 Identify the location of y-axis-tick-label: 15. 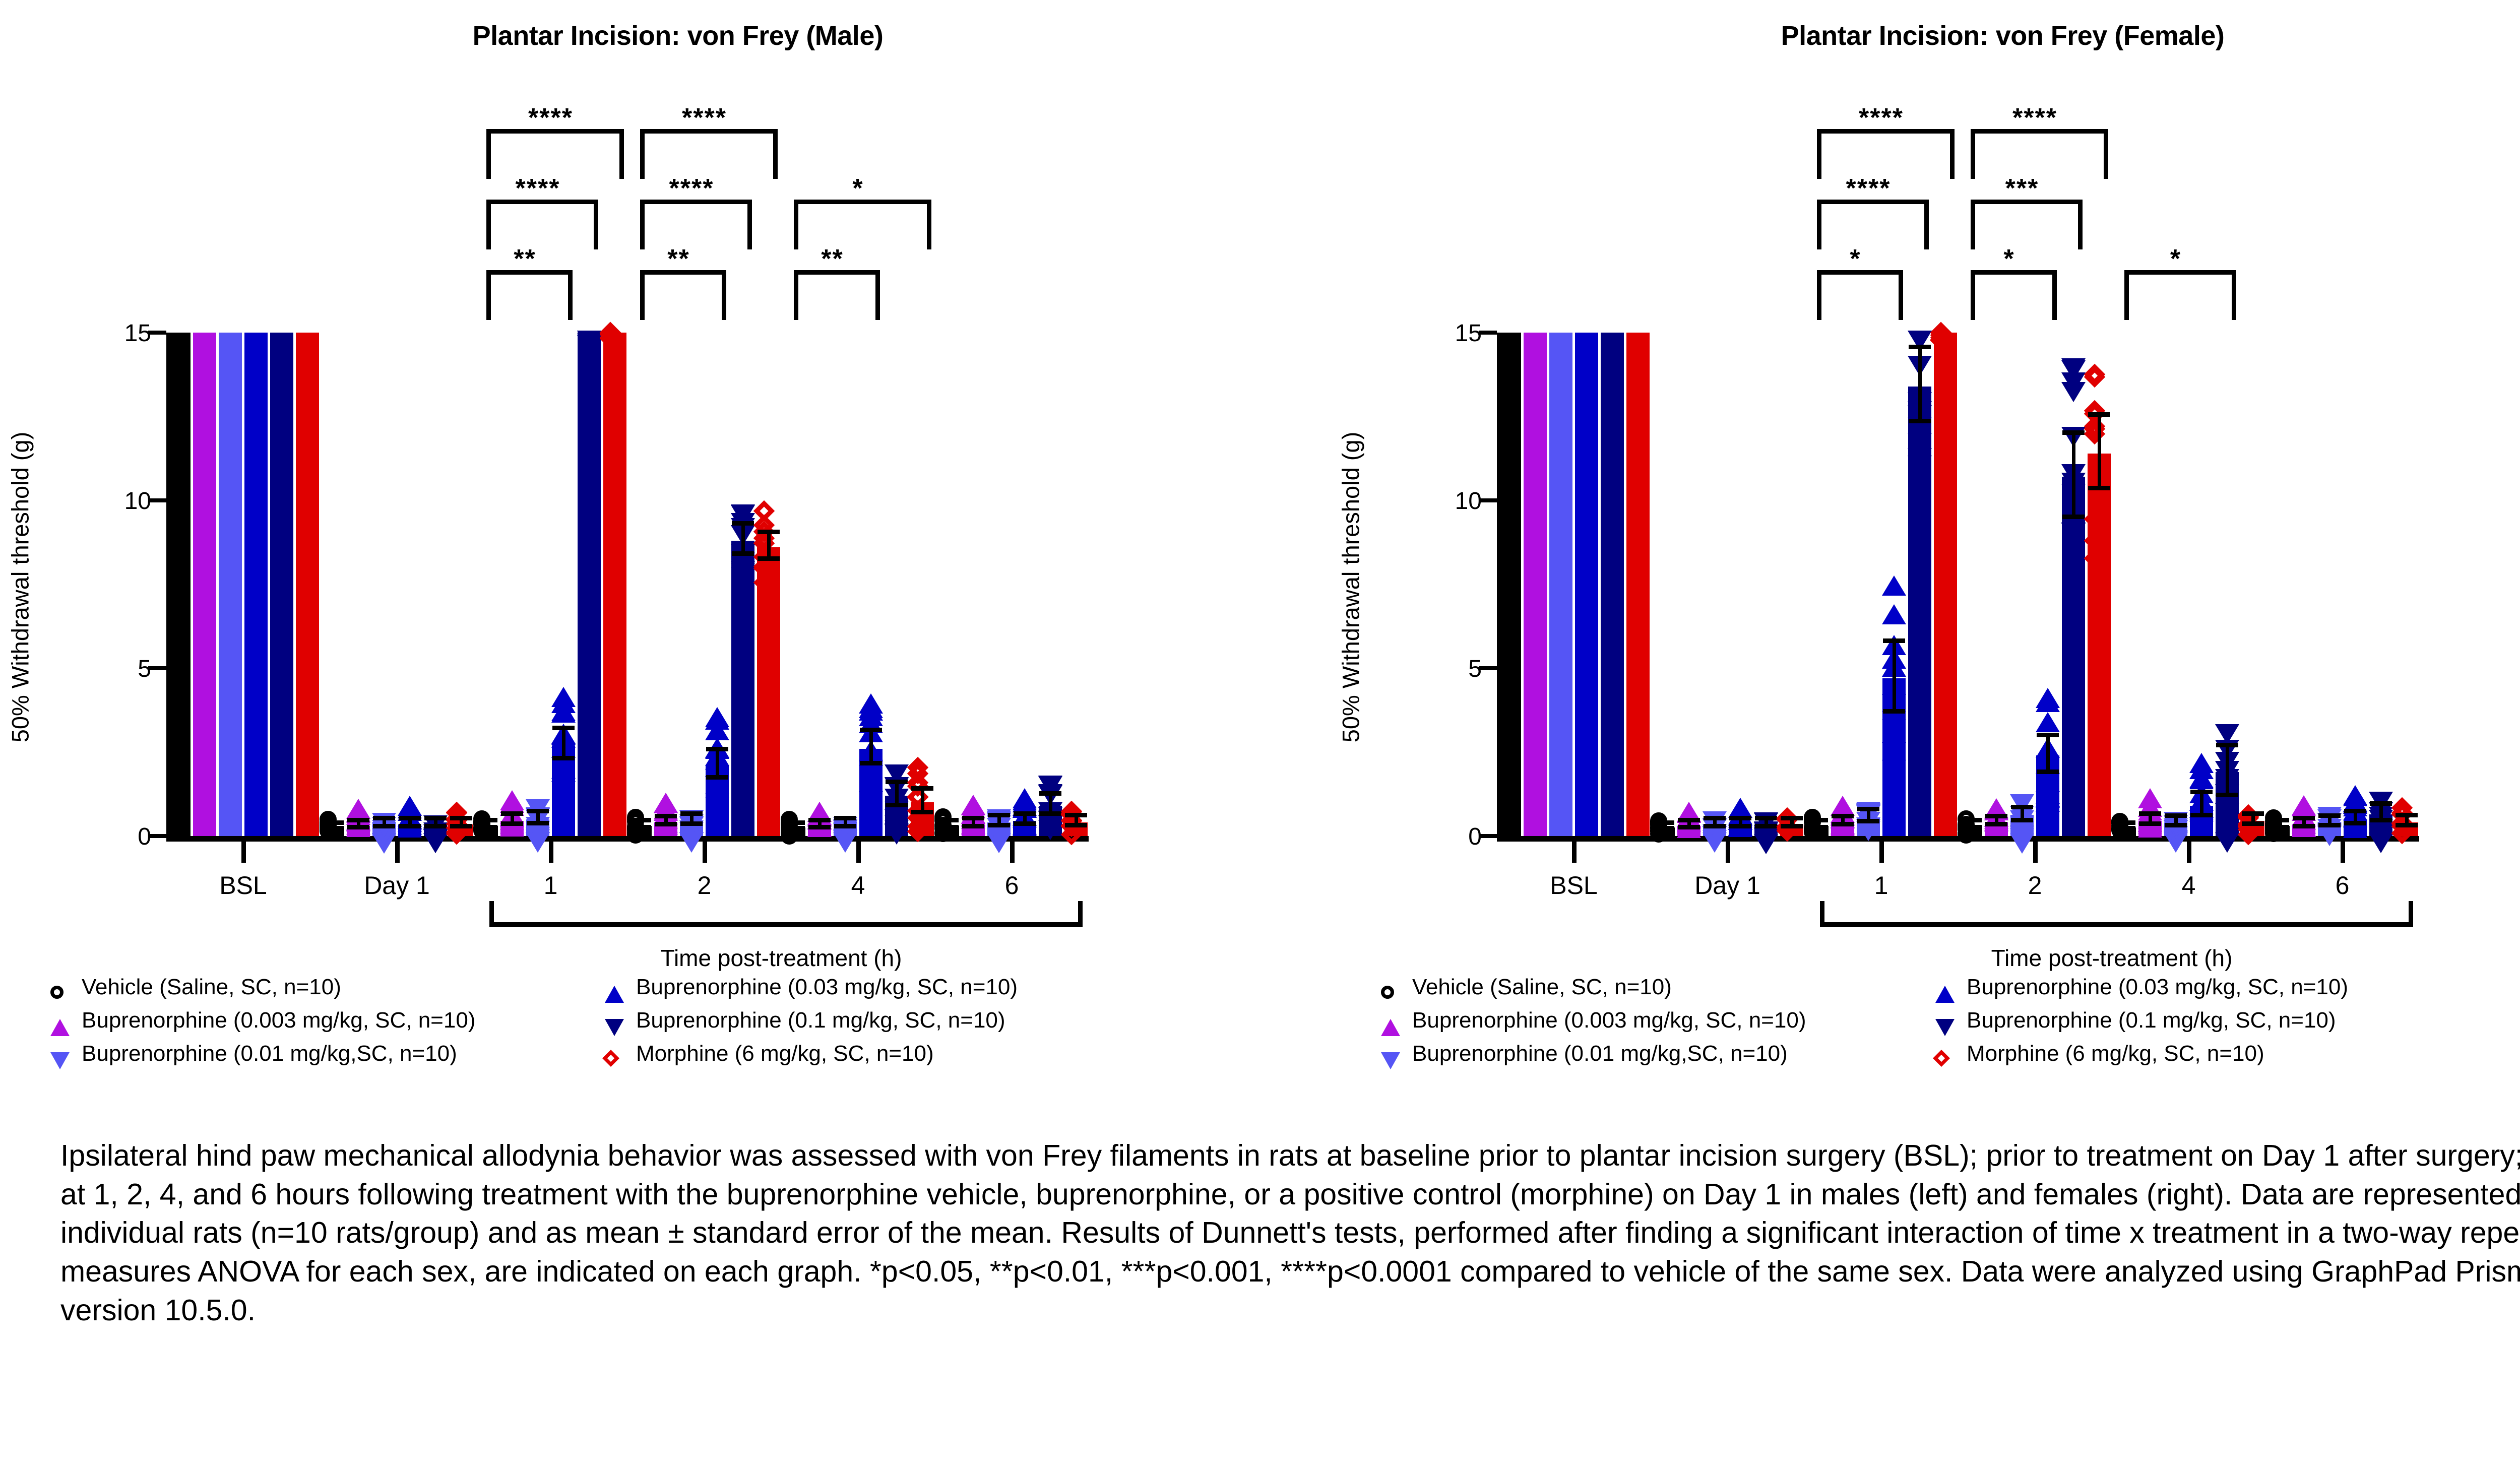
(1468, 334).